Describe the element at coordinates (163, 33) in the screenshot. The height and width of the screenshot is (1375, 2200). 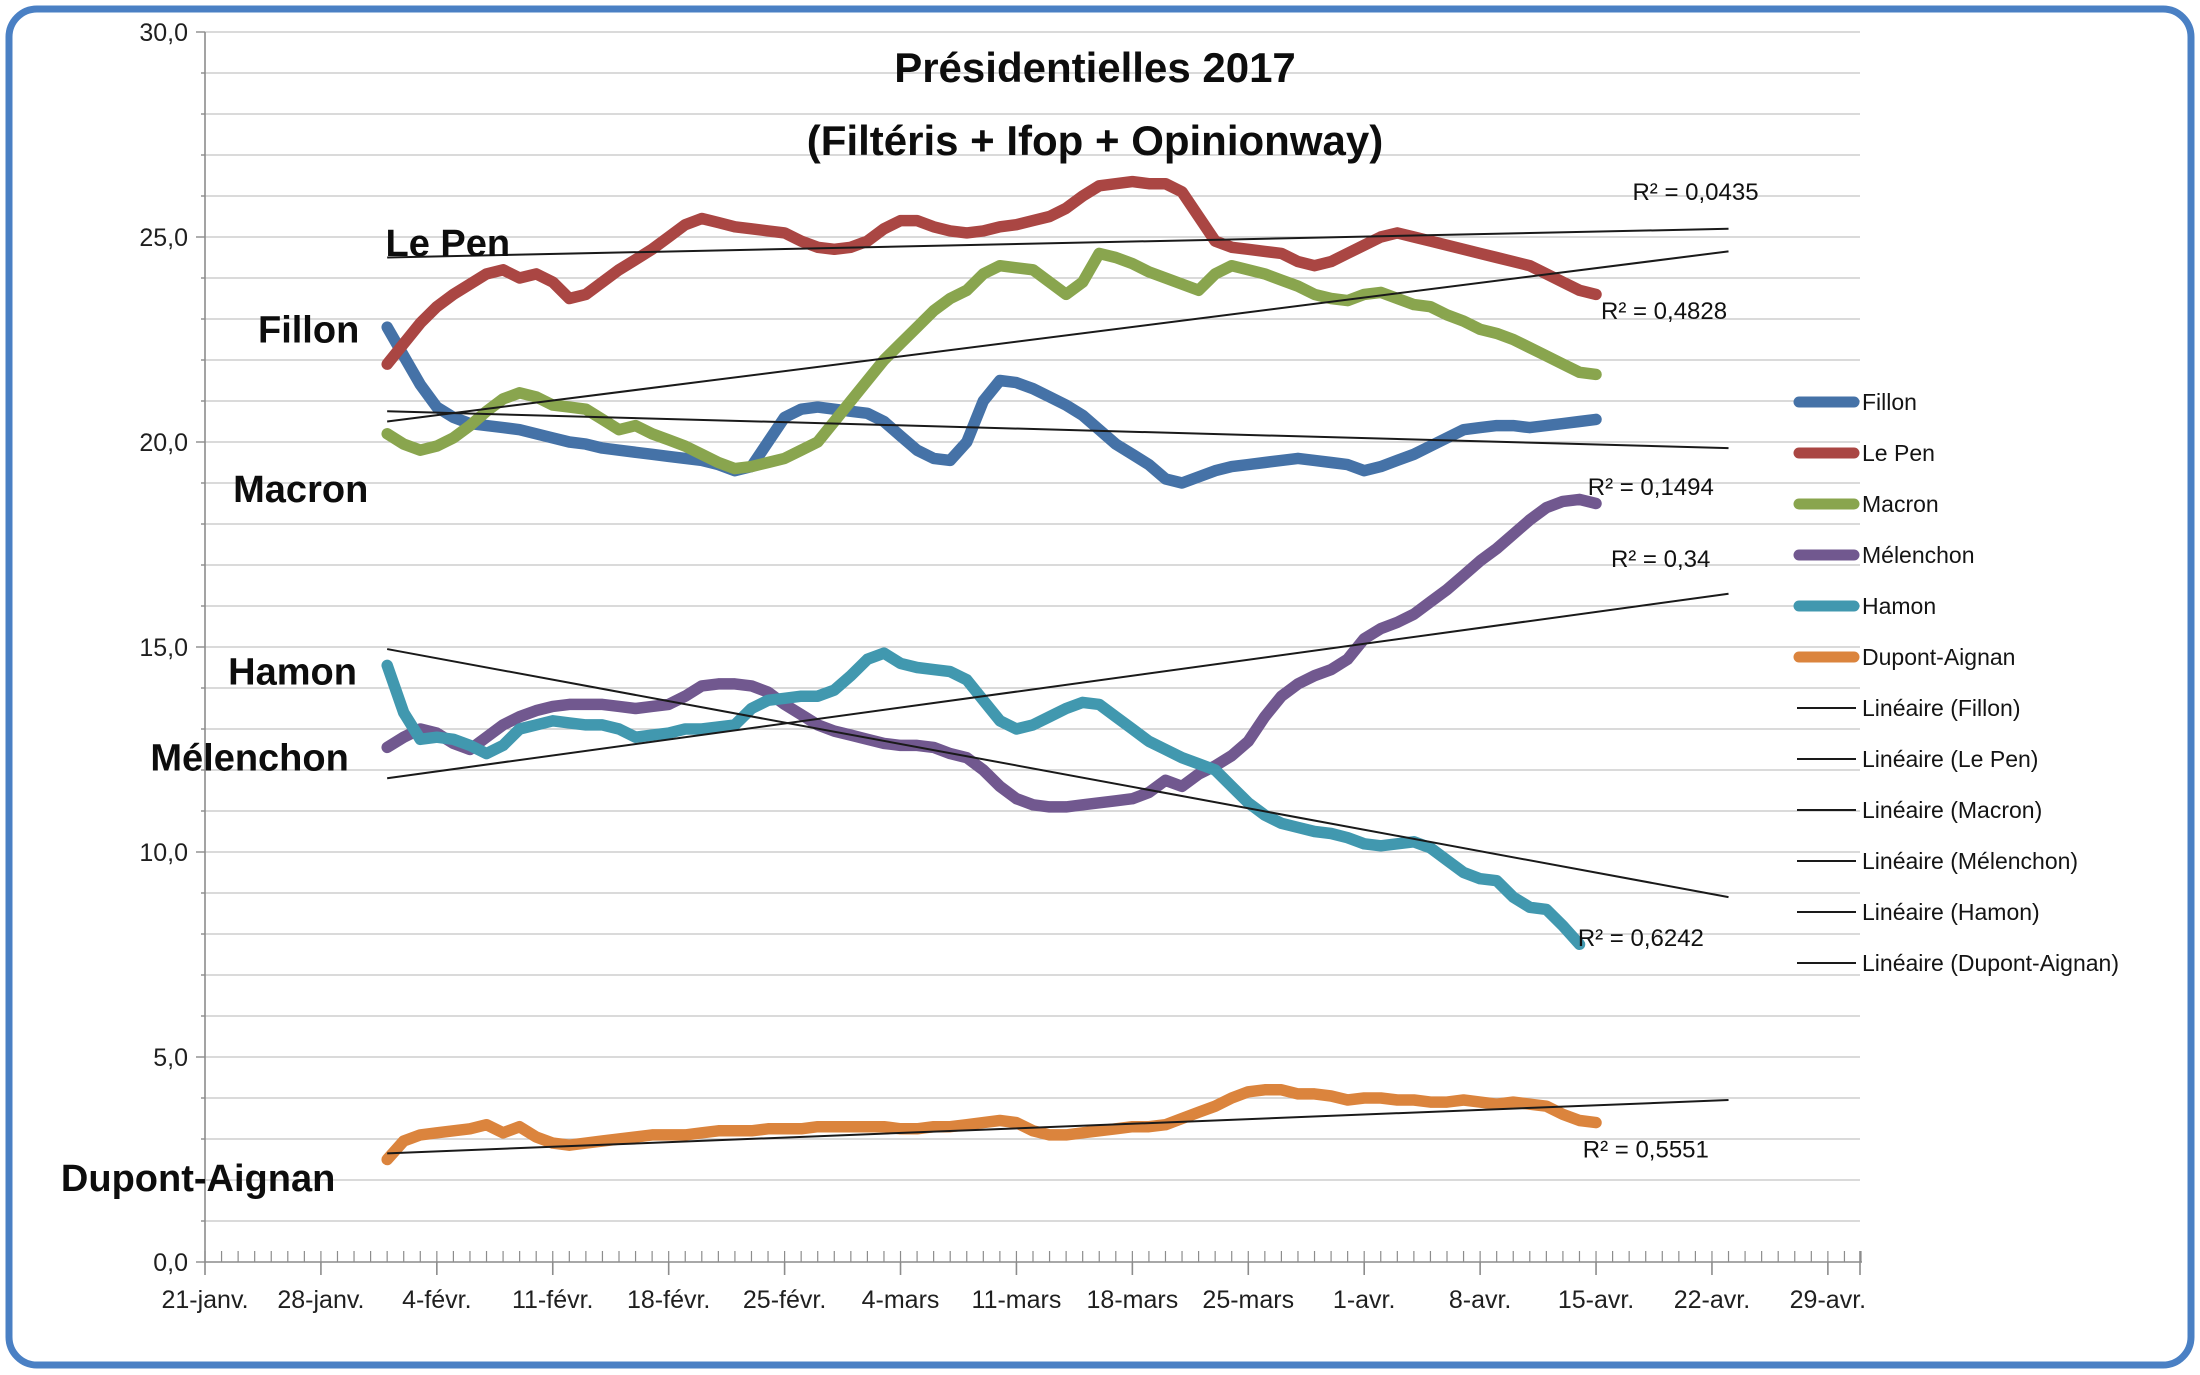
I see `y-axis-tick-label: 30,0` at that location.